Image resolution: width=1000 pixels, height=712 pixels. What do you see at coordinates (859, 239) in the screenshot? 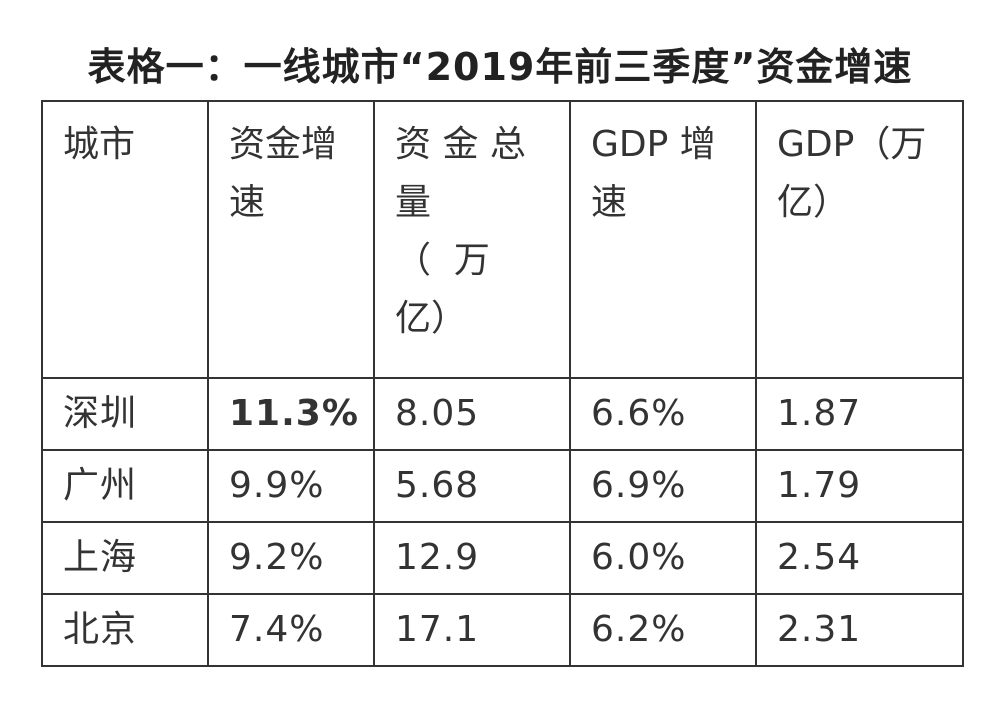
I see `header-cell-gdp: GDP（万 亿）` at bounding box center [859, 239].